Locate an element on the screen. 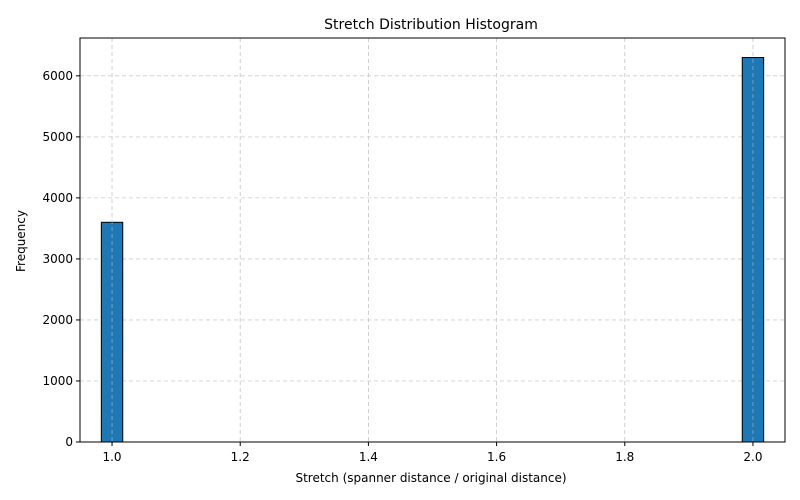 Image resolution: width=800 pixels, height=500 pixels. y-tick-label: 4000 is located at coordinates (57, 198).